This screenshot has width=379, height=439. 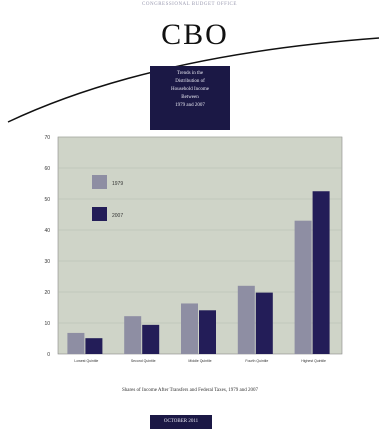 What do you see at coordinates (117, 216) in the screenshot?
I see `legend-label-2007: 2007` at bounding box center [117, 216].